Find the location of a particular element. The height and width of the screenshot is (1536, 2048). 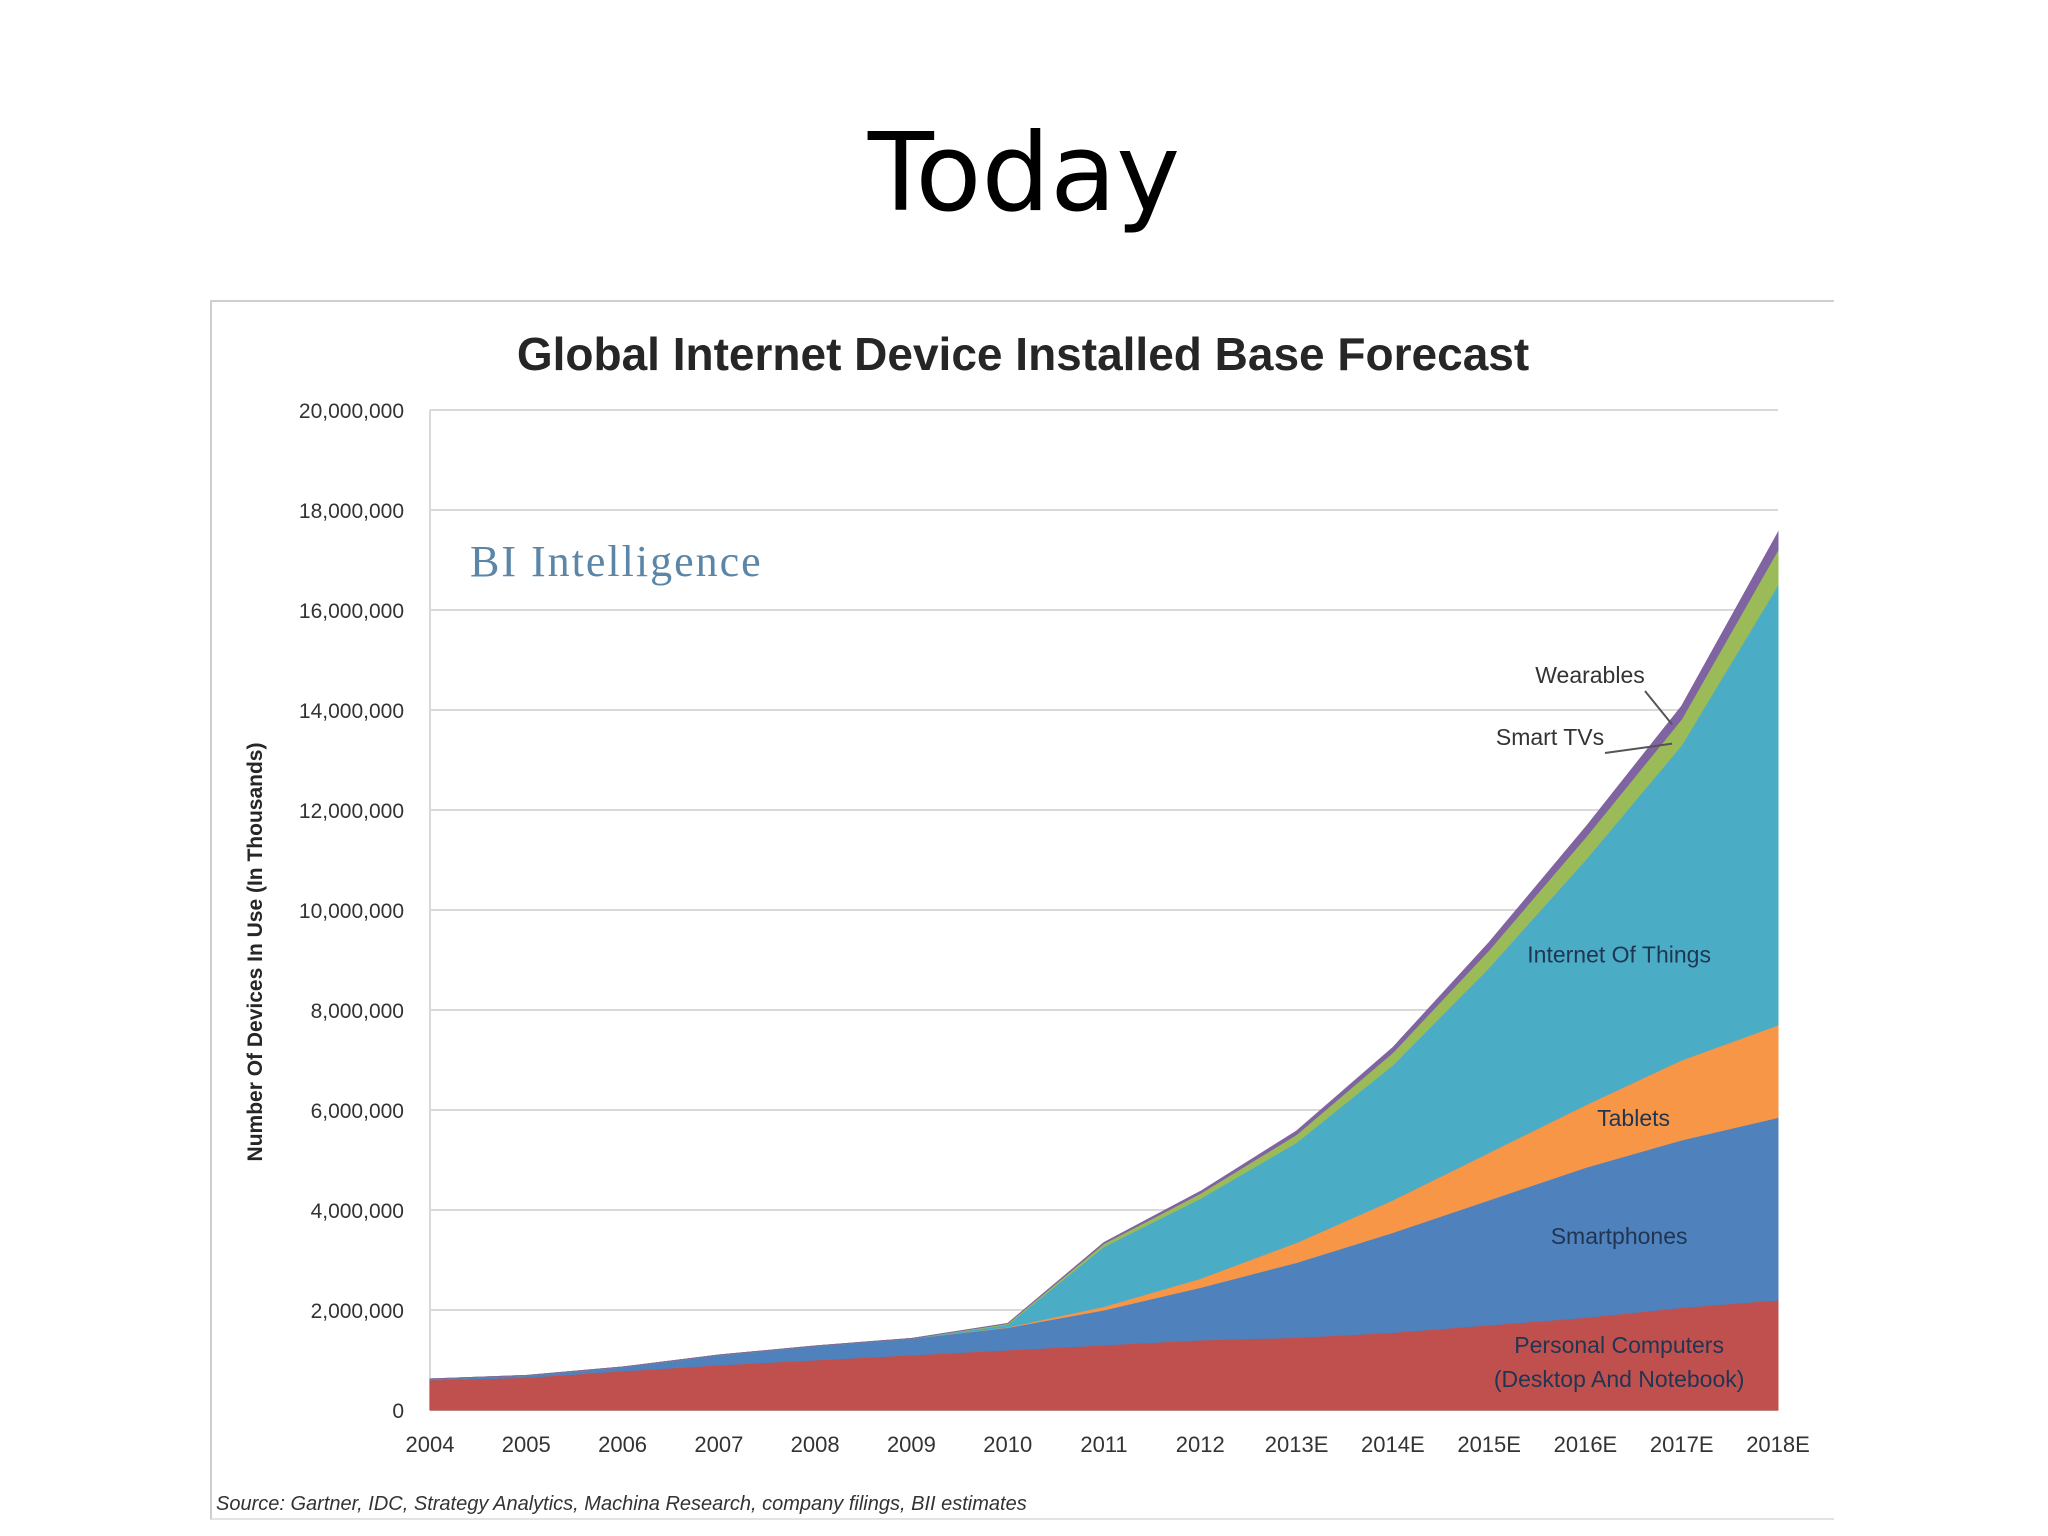

x-tick-label: 2013E is located at coordinates (1297, 1444).